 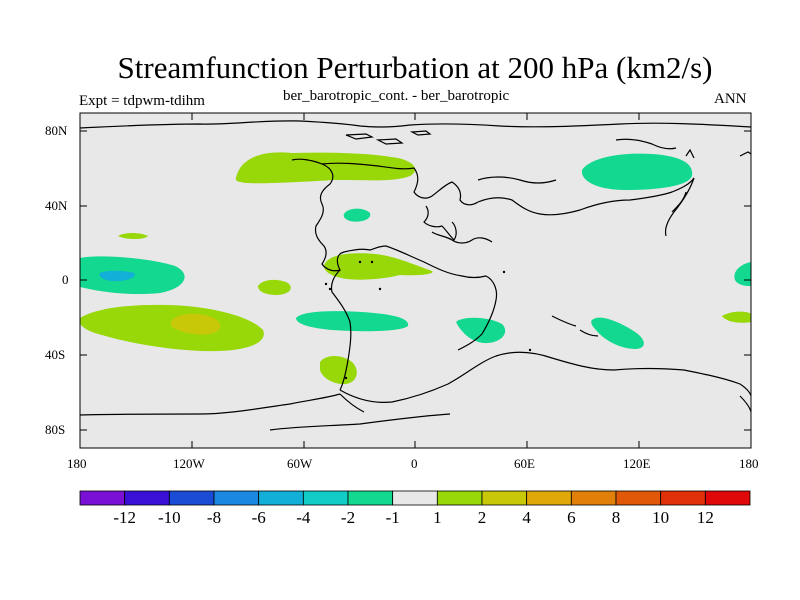 What do you see at coordinates (339, 215) in the screenshot?
I see `coastline-north-america` at bounding box center [339, 215].